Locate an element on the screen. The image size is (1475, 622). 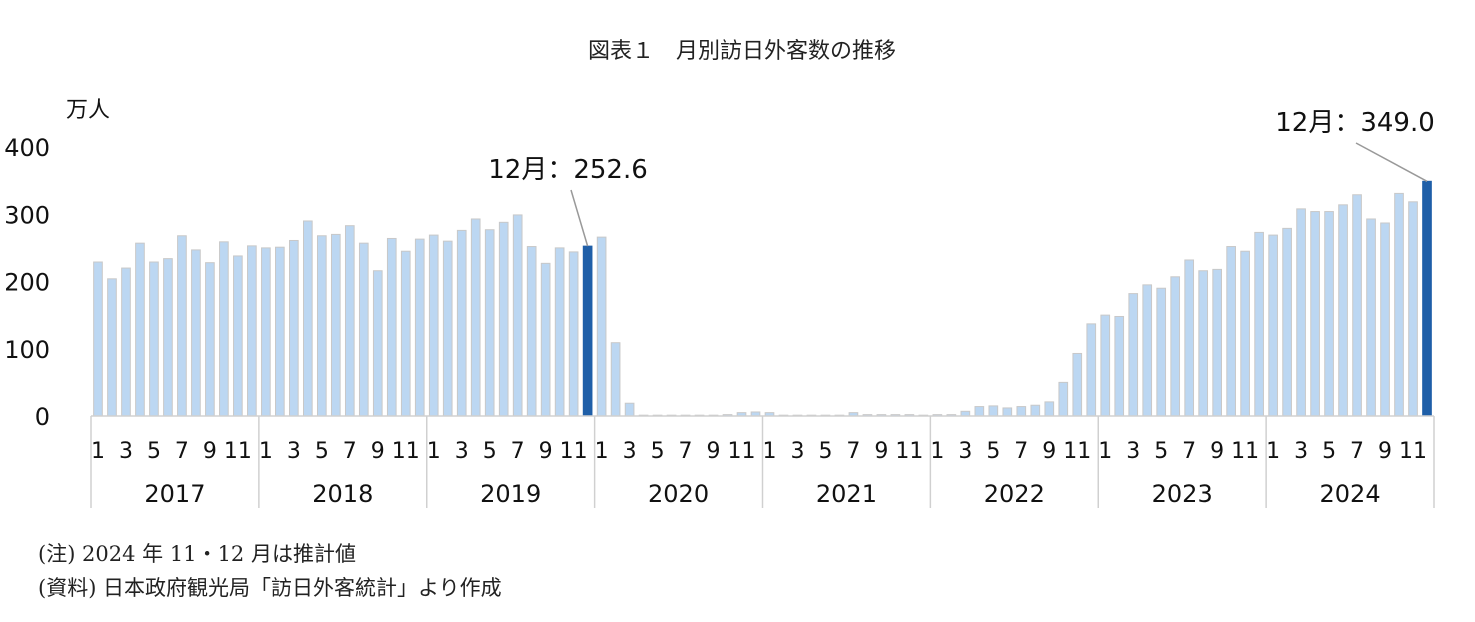
annotation-leader-line is located at coordinates (1391, 162).